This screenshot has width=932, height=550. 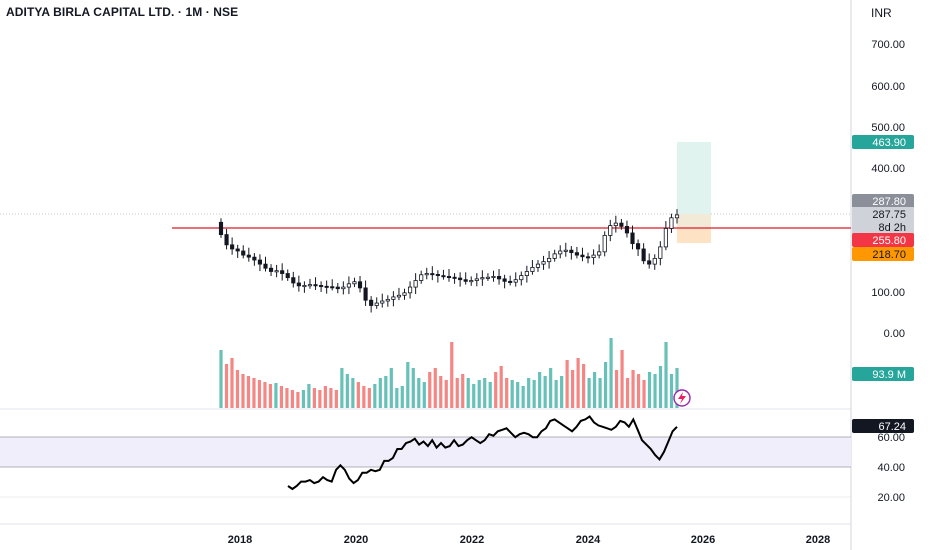 What do you see at coordinates (894, 334) in the screenshot?
I see `price-tick-label: 0.00` at bounding box center [894, 334].